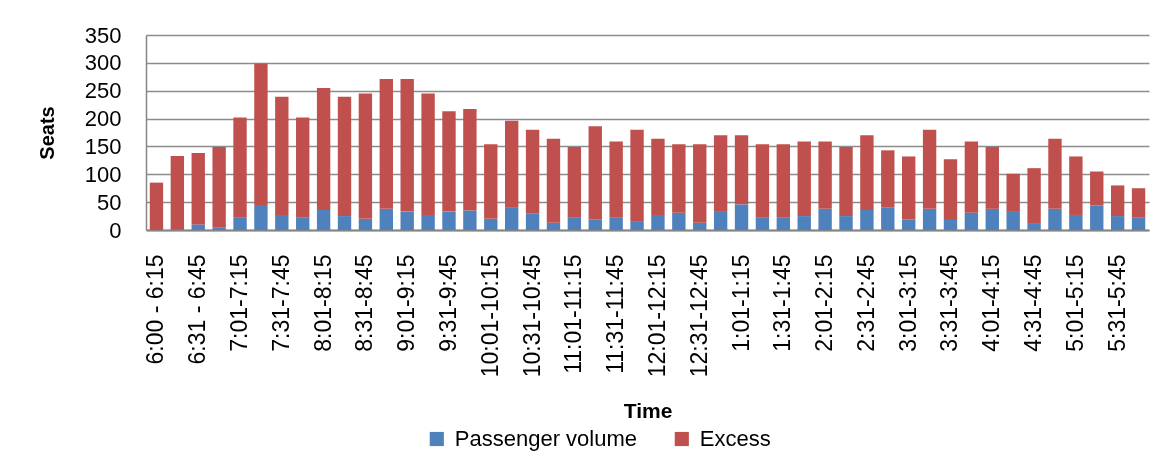  I want to click on x-tick-label: 8:31-8:45, so click(364, 303).